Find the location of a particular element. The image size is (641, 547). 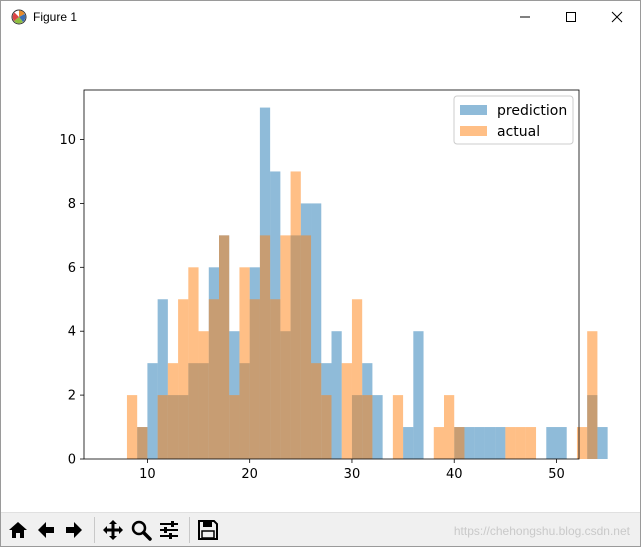

y-tick-label: 4 is located at coordinates (72, 332).